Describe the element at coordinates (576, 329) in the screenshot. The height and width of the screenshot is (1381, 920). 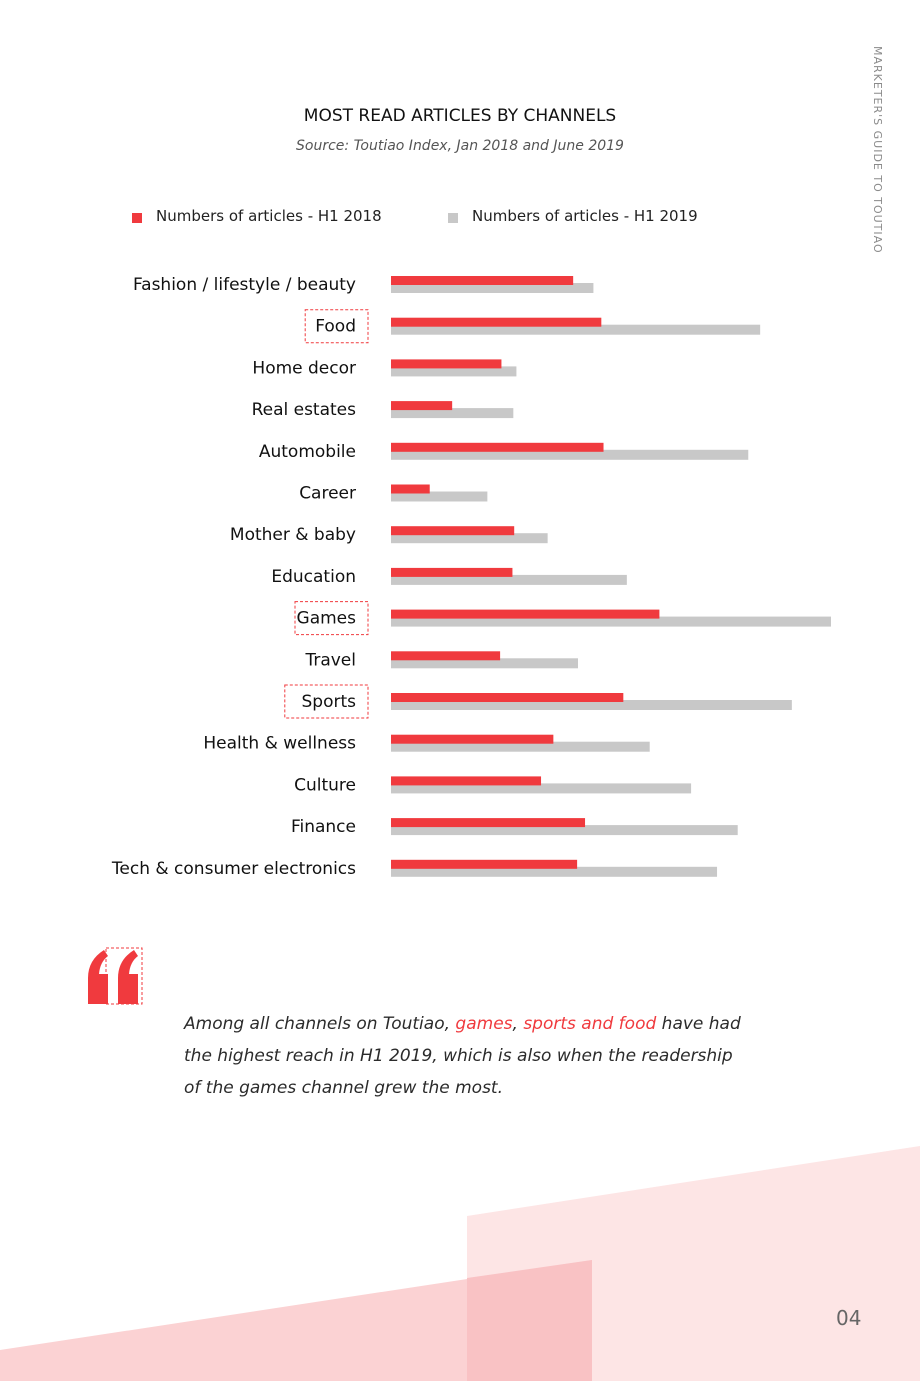
I see `bar-2019-food` at that location.